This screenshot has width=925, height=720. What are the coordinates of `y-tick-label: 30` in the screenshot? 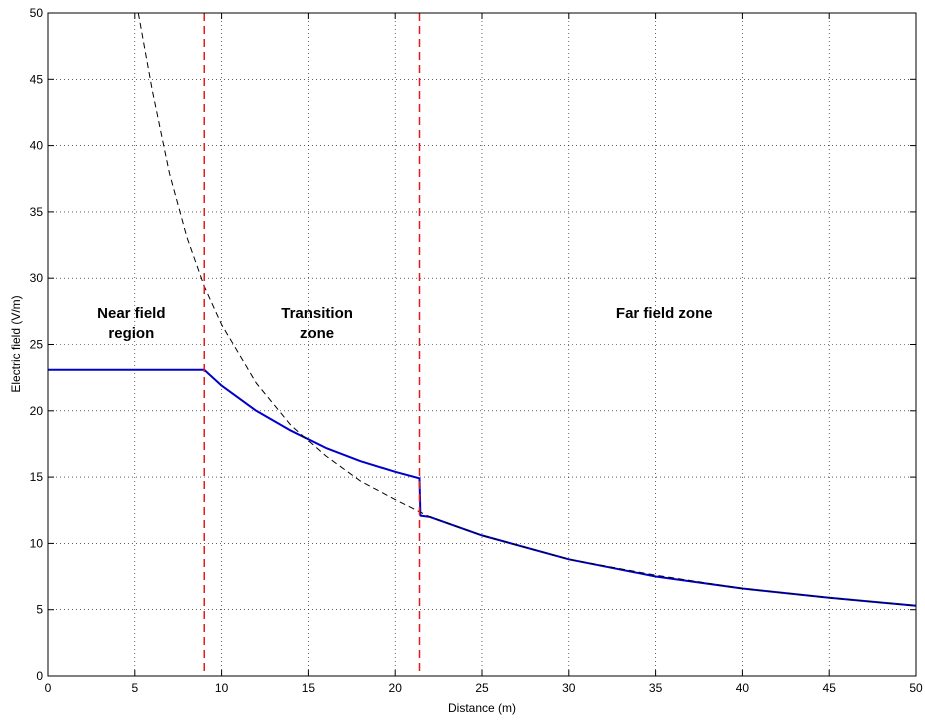 It's located at (37, 278).